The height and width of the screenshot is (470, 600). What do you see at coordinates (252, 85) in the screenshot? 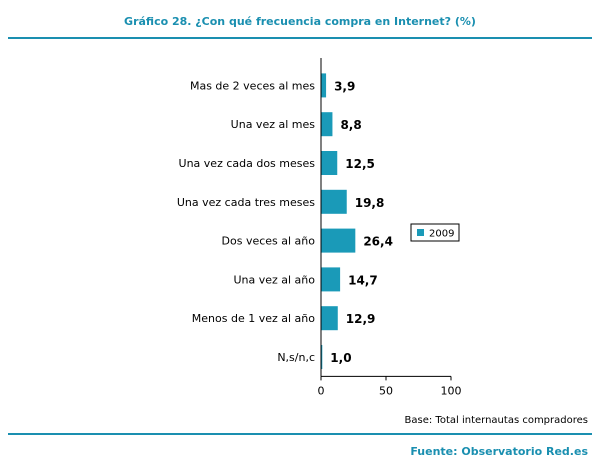
I see `category-label: Mas de 2 veces al mes` at bounding box center [252, 85].